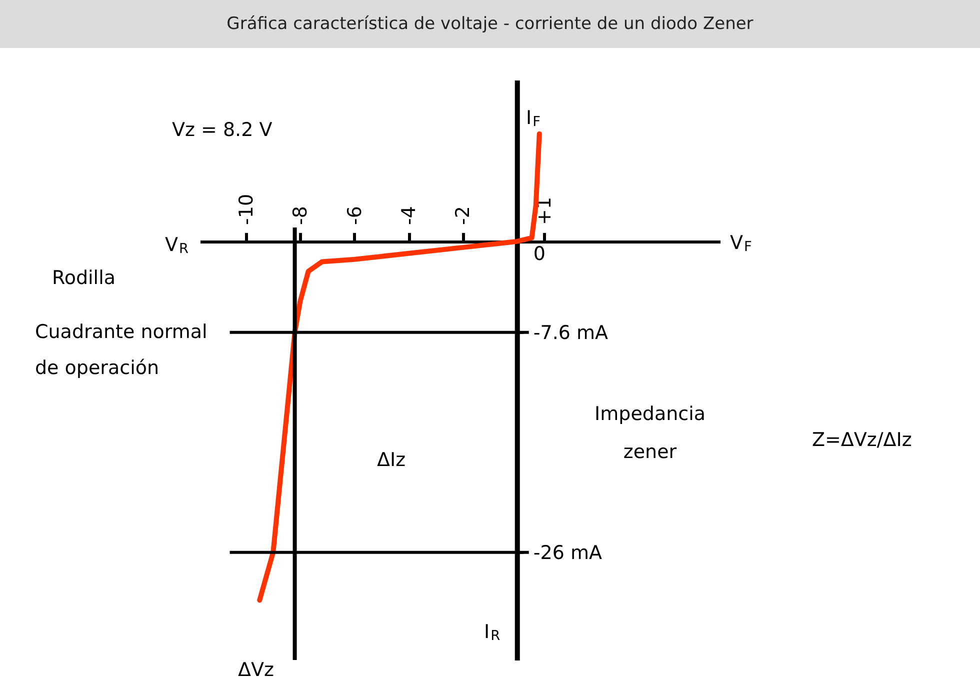  What do you see at coordinates (862, 440) in the screenshot?
I see `text: Z=ΔVz/ΔIz` at bounding box center [862, 440].